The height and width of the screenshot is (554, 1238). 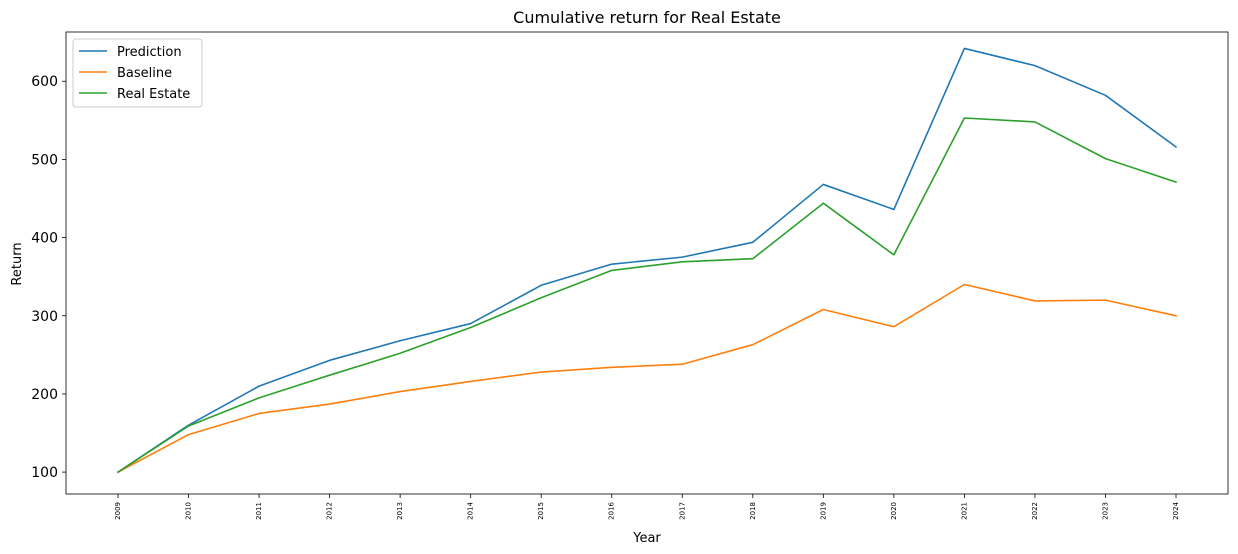 I want to click on legend: Prediction Baseline Real Estate, so click(x=137, y=73).